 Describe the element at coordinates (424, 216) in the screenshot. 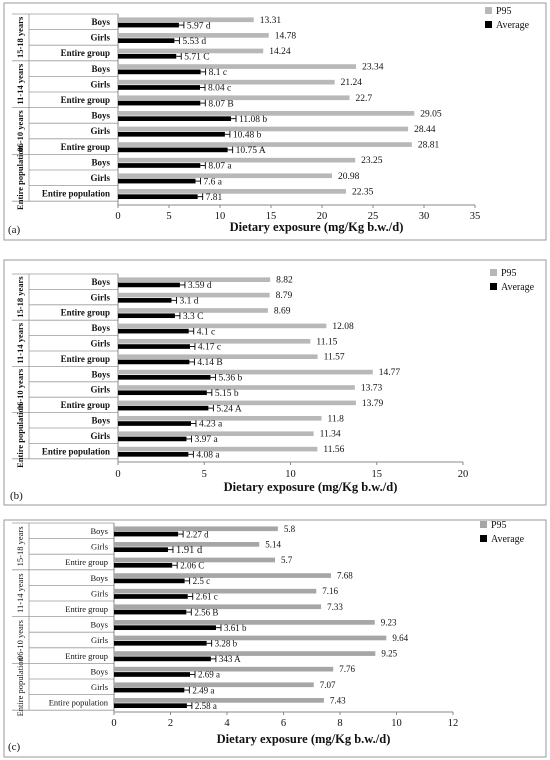

I see `x-tick-label: 30` at that location.